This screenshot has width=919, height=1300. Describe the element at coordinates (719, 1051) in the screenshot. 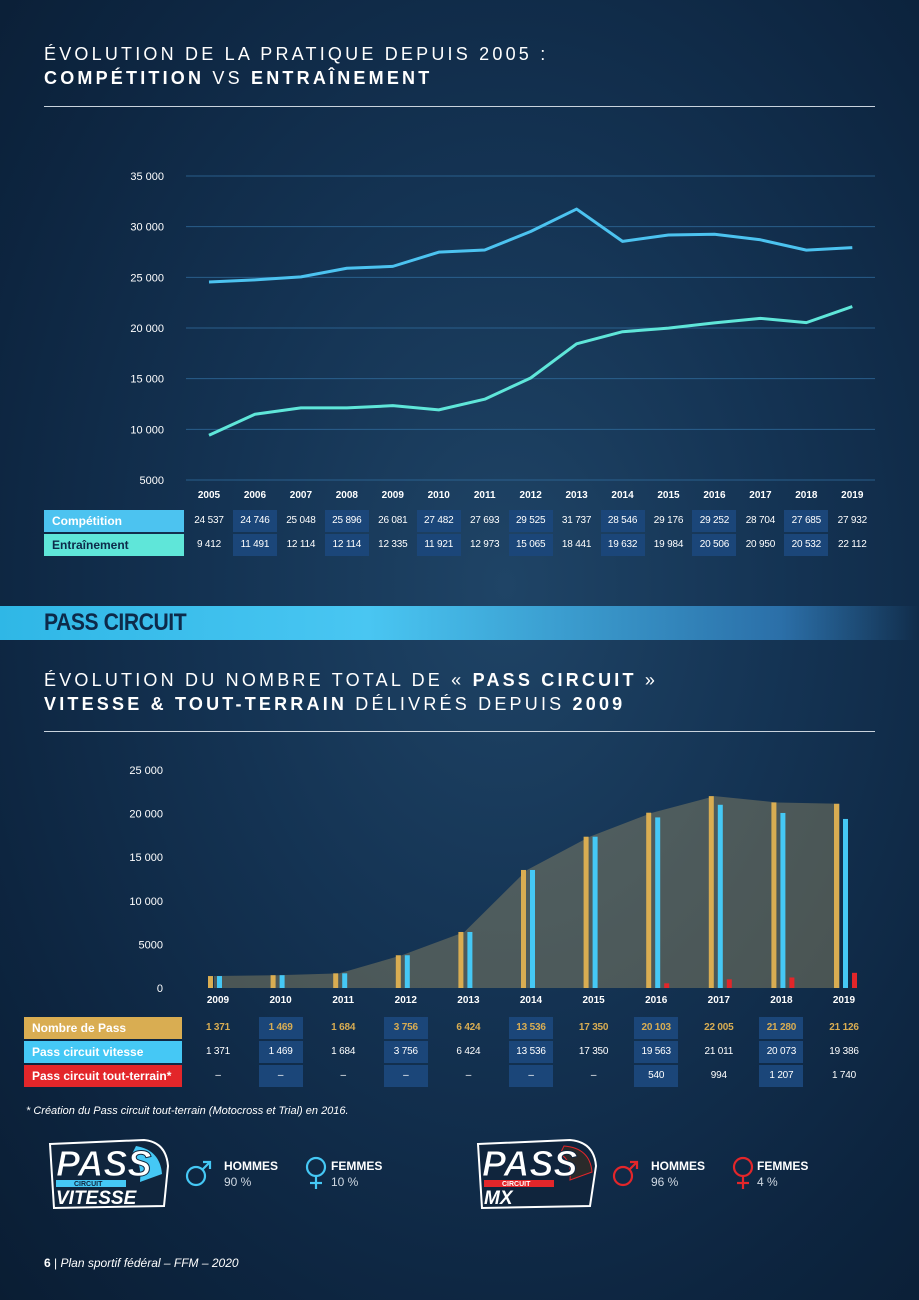

I see `chart2-data-label: 21 011` at that location.